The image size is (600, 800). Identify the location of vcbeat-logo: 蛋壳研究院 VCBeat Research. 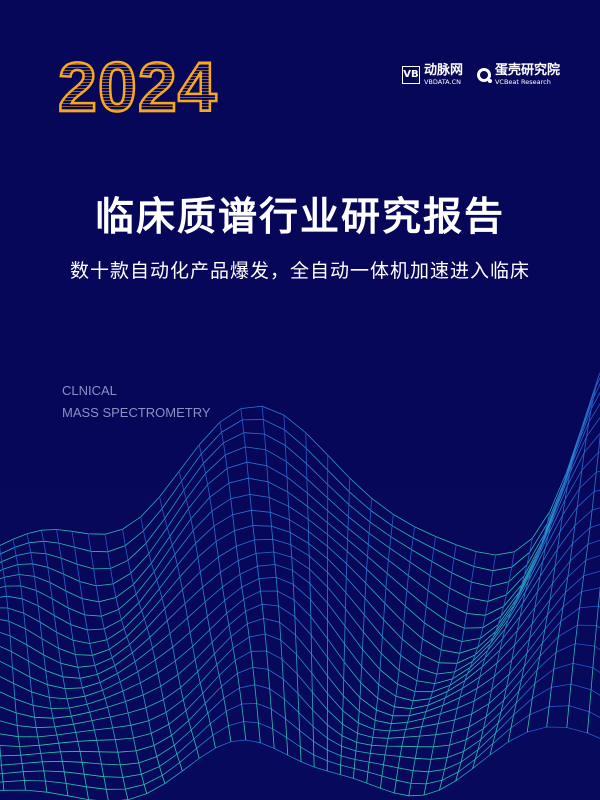
(518, 74).